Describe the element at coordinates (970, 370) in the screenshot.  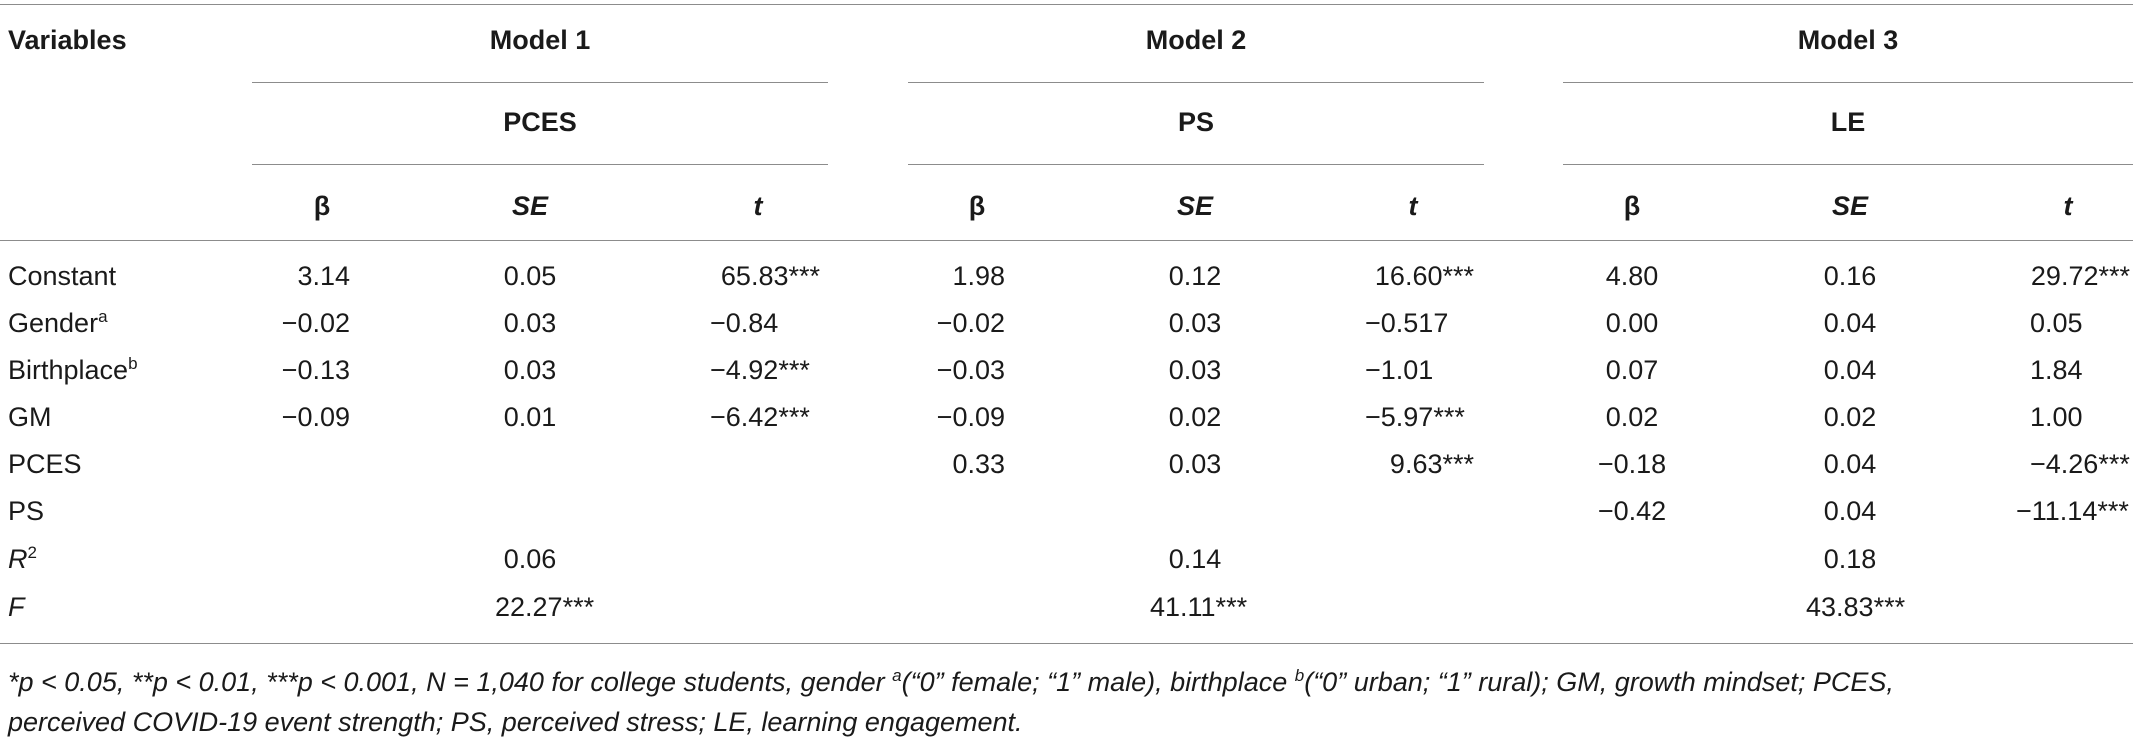
I see `table-cell: −0.03` at that location.